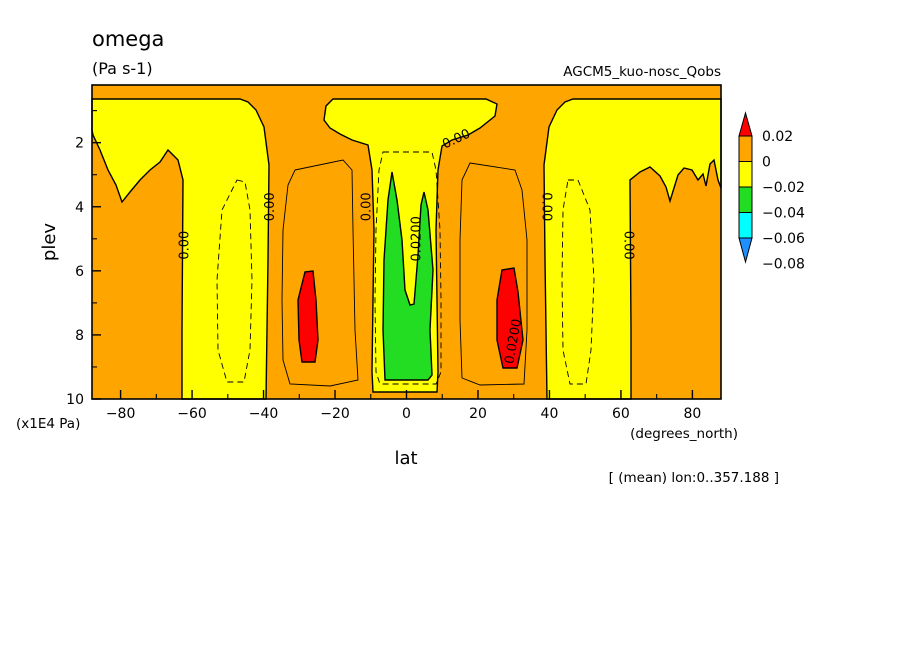  I want to click on x-tick-label: −60, so click(192, 414).